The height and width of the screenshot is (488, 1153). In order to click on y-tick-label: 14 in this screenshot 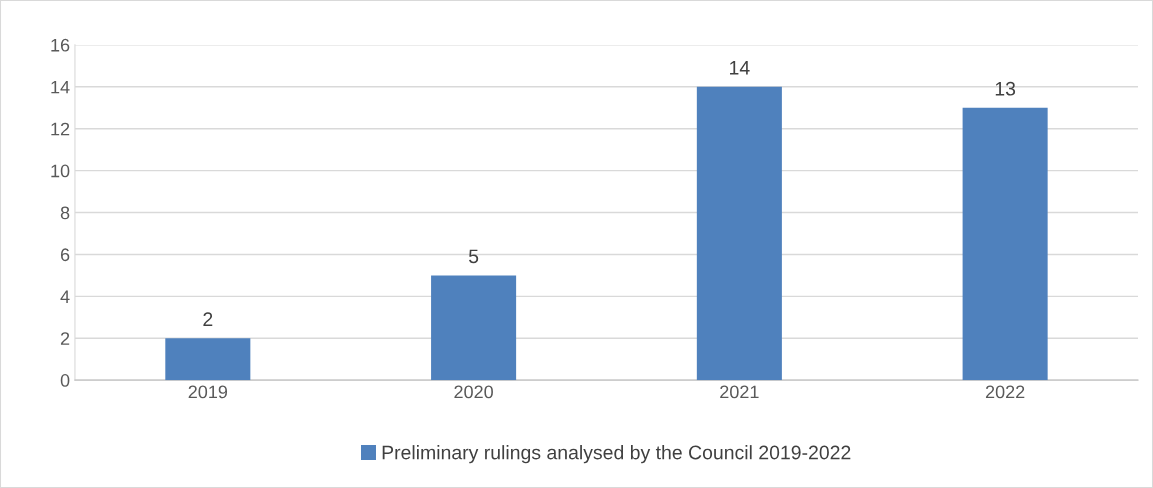, I will do `click(60, 87)`.